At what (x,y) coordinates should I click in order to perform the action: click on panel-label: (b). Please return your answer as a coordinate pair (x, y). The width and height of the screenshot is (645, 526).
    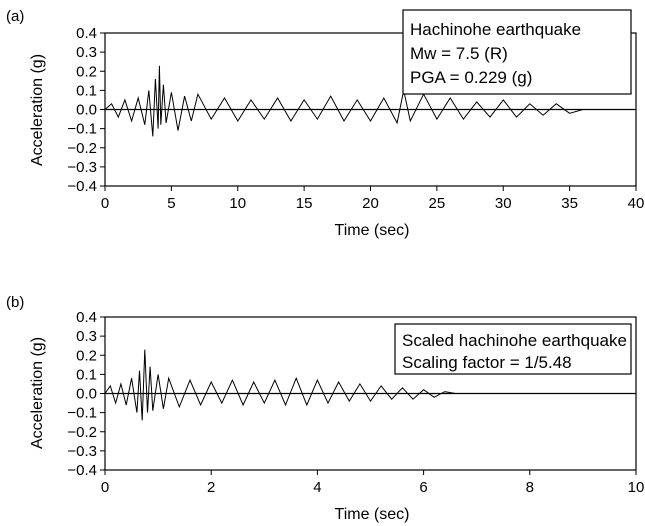
    Looking at the image, I should click on (15, 302).